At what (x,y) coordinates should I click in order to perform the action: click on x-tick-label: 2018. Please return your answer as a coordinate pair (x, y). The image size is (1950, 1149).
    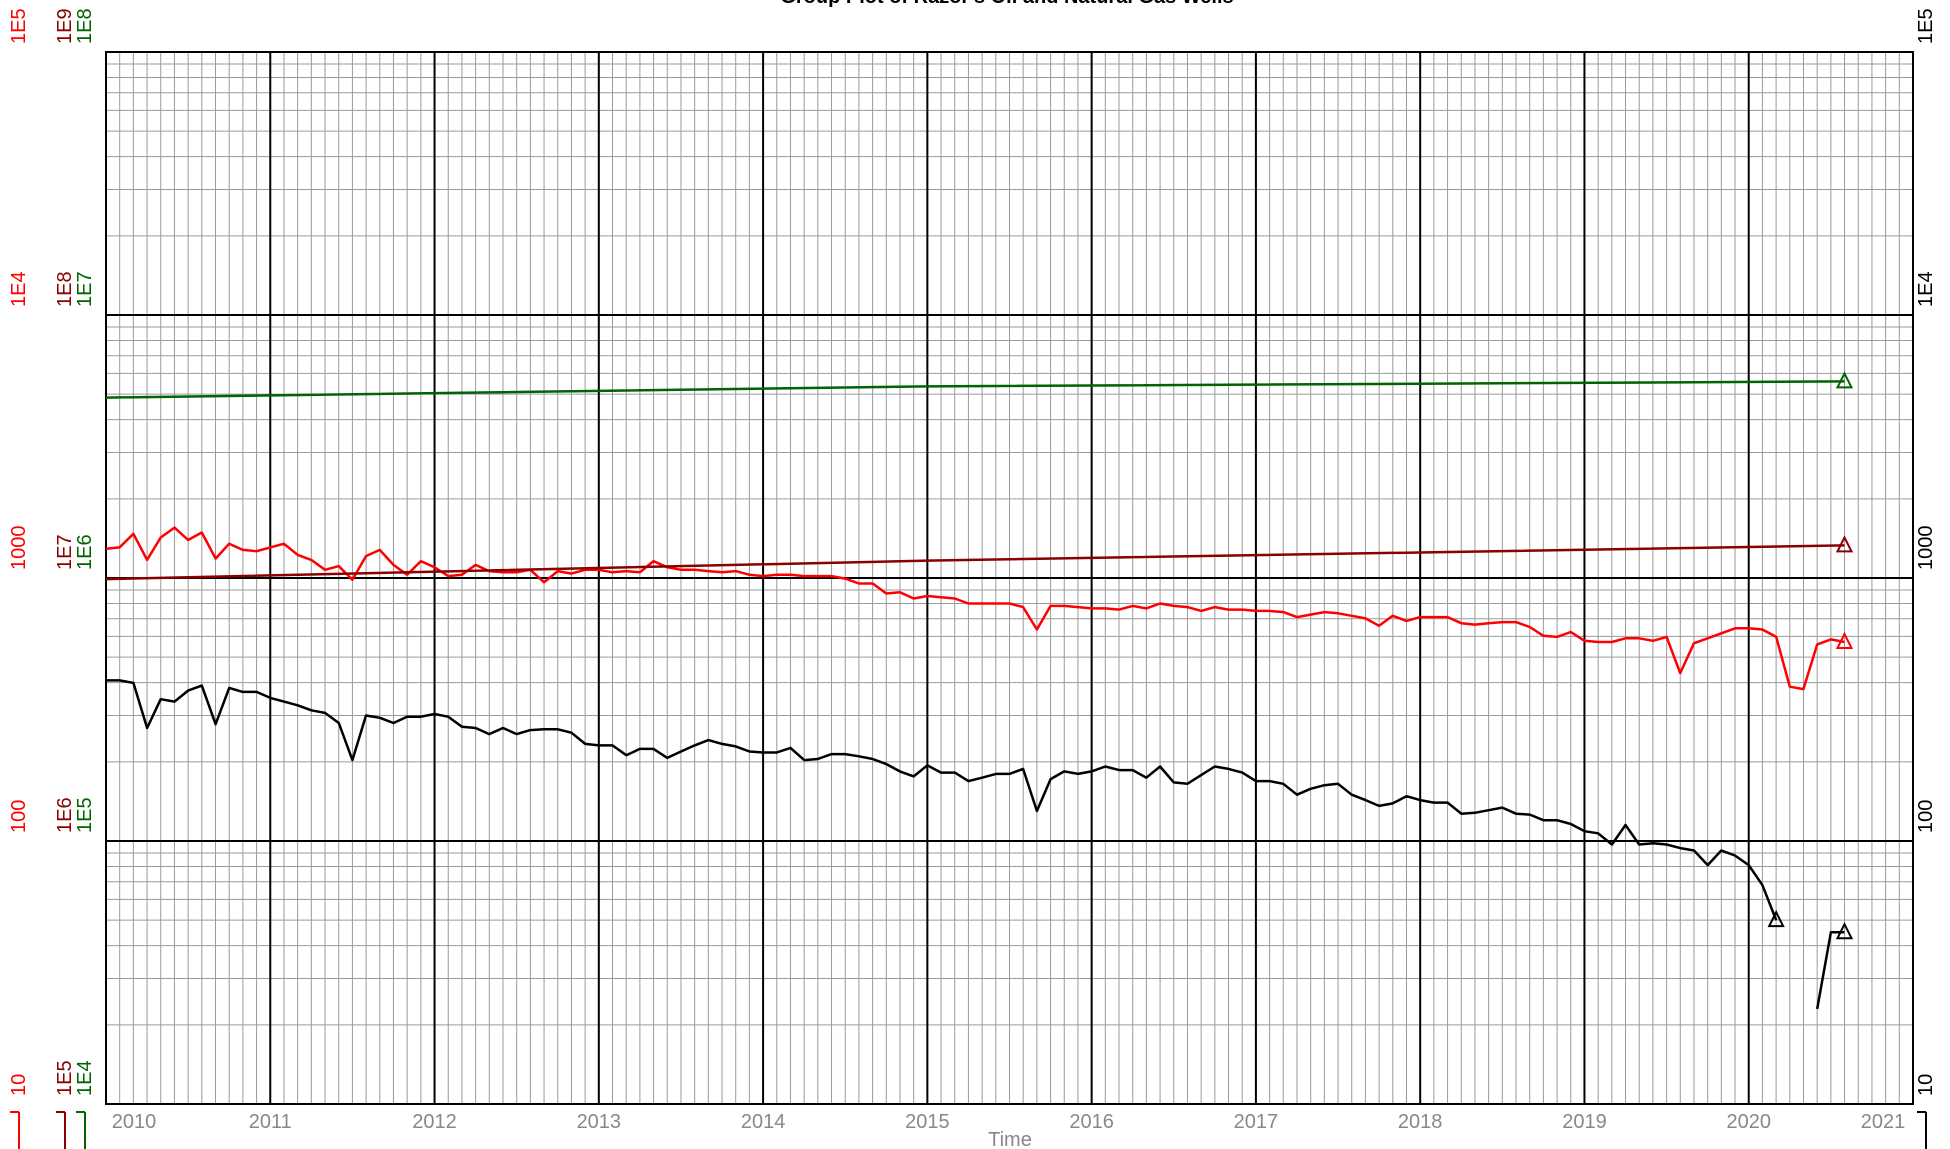
    Looking at the image, I should click on (1420, 1122).